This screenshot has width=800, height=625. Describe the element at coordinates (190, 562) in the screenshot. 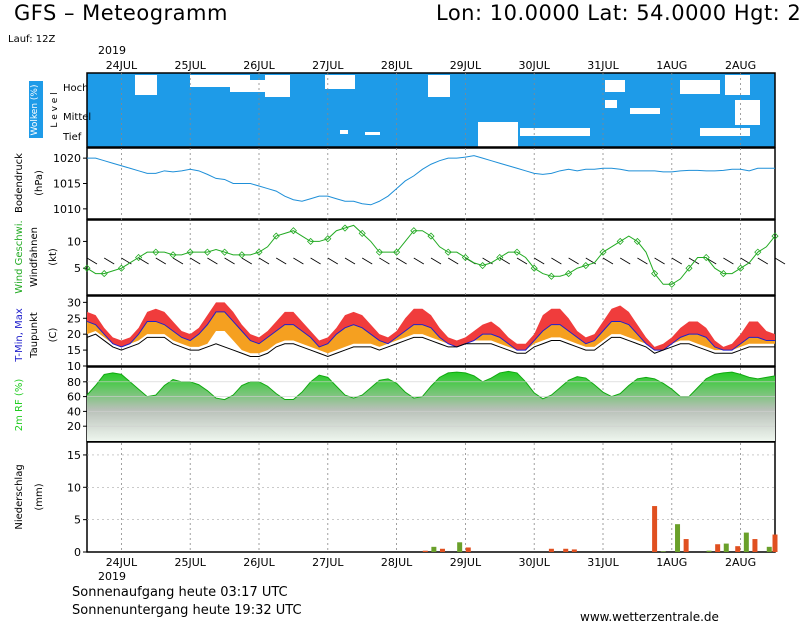

I see `x-tick-label-bottom: 25JUL` at that location.